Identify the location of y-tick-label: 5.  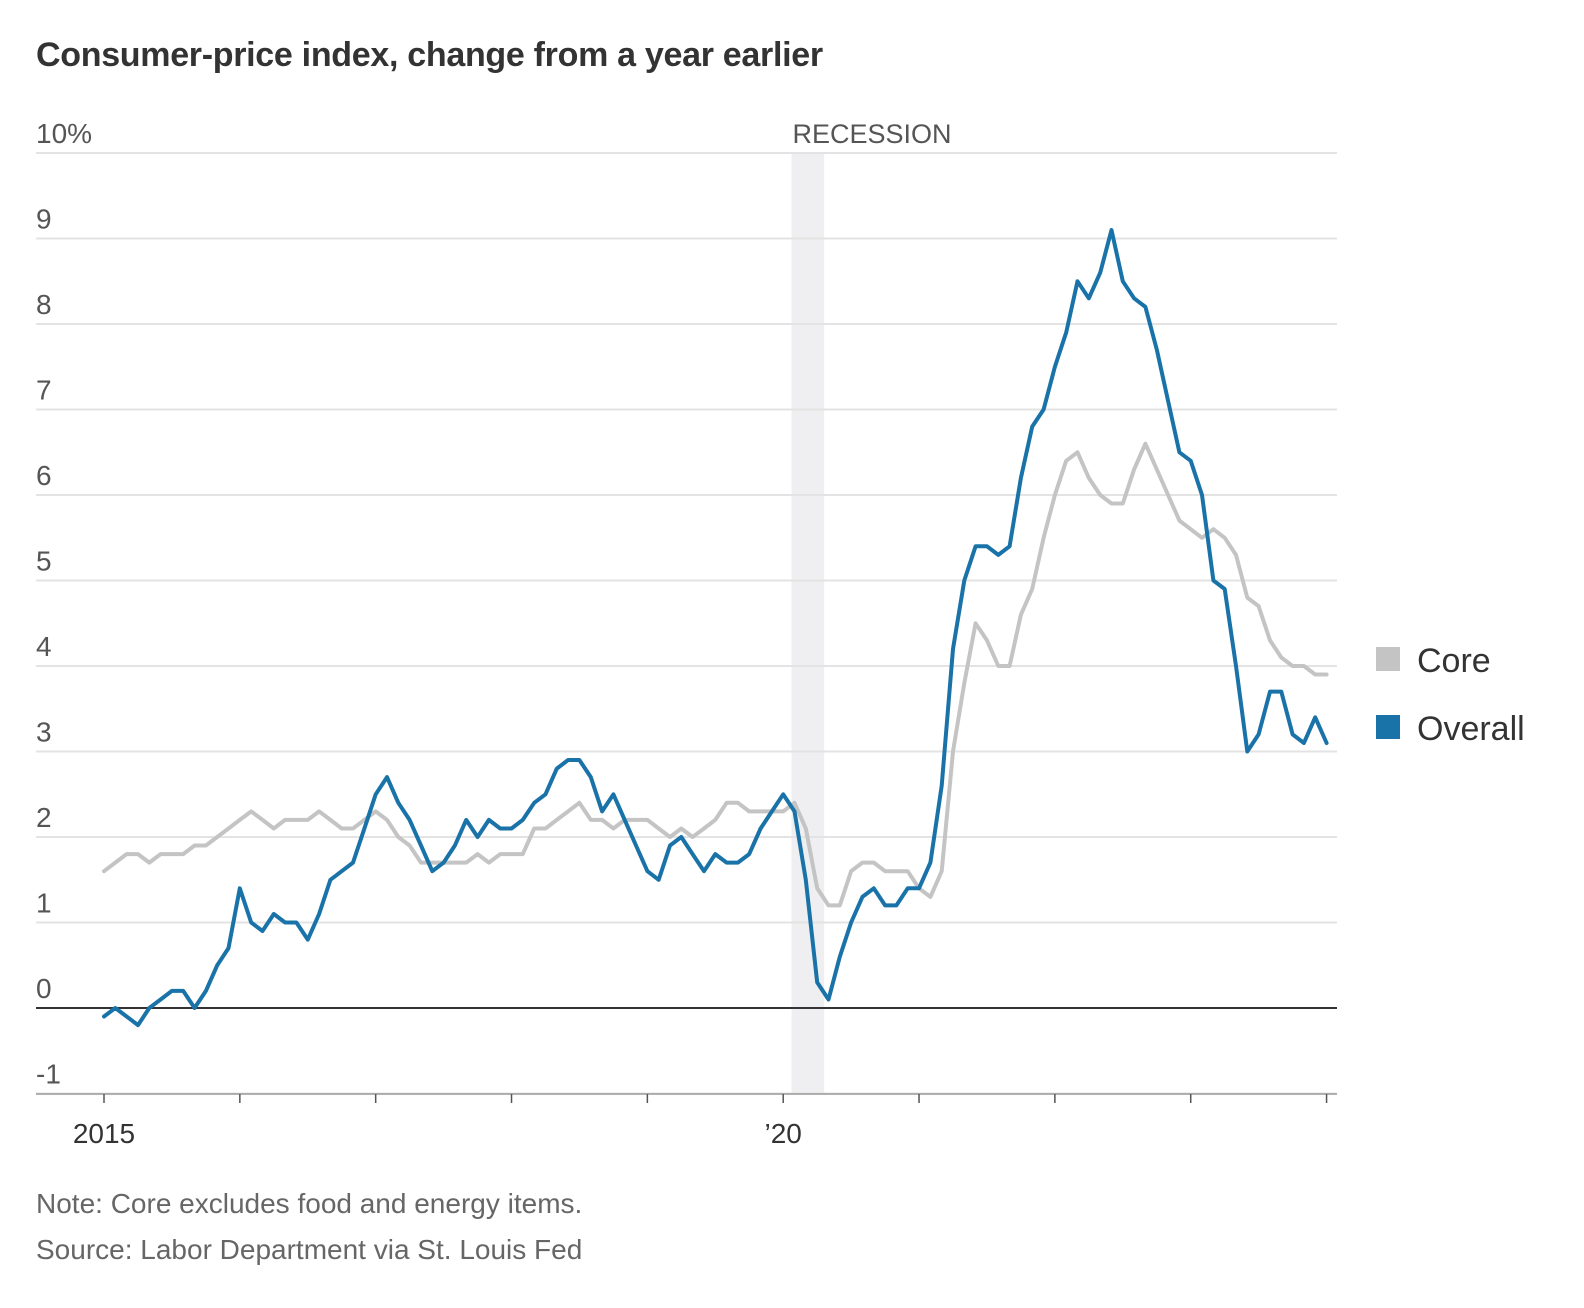
(44, 561).